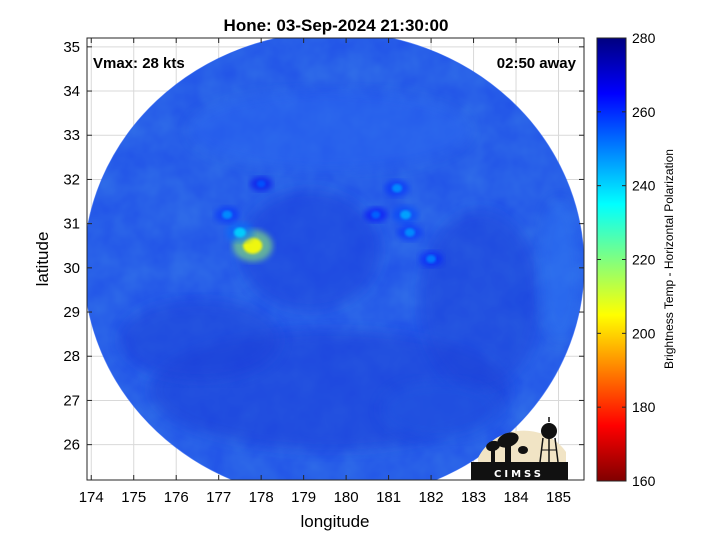 This screenshot has width=720, height=540. I want to click on x-axis-label: longitude, so click(334, 521).